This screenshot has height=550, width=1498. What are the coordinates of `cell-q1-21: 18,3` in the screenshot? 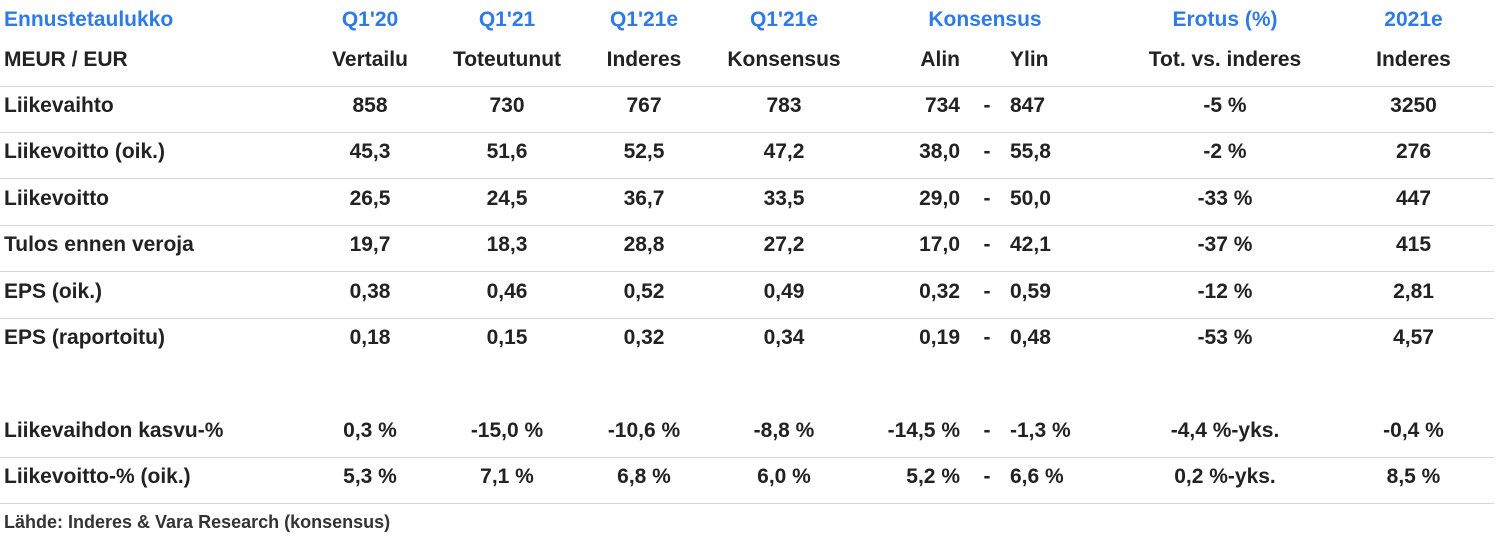 It's located at (507, 244).